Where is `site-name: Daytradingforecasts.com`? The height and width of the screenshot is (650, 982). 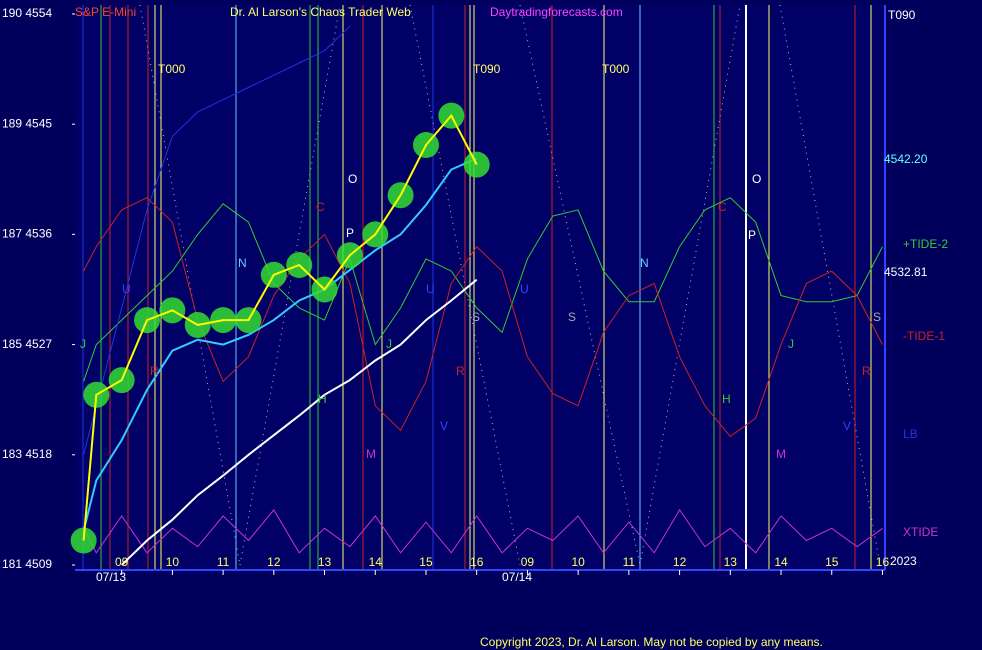 site-name: Daytradingforecasts.com is located at coordinates (556, 12).